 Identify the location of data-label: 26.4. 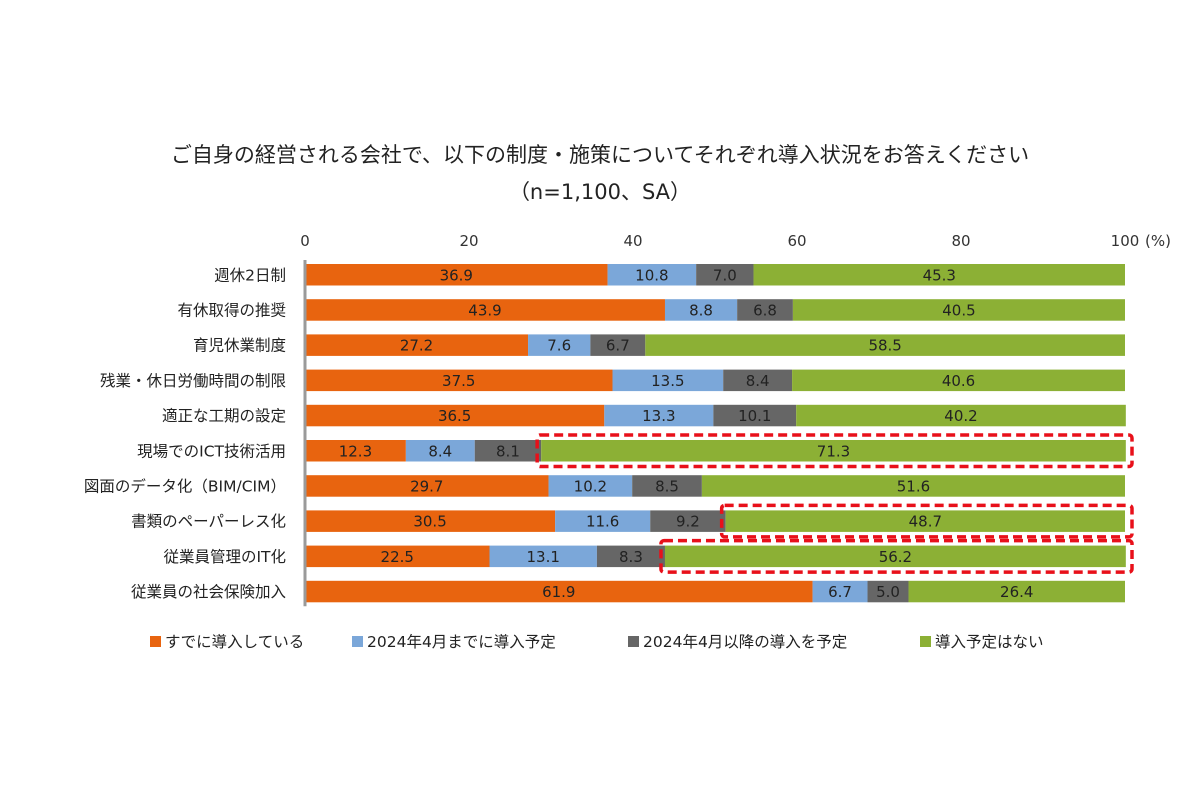
(1016, 592).